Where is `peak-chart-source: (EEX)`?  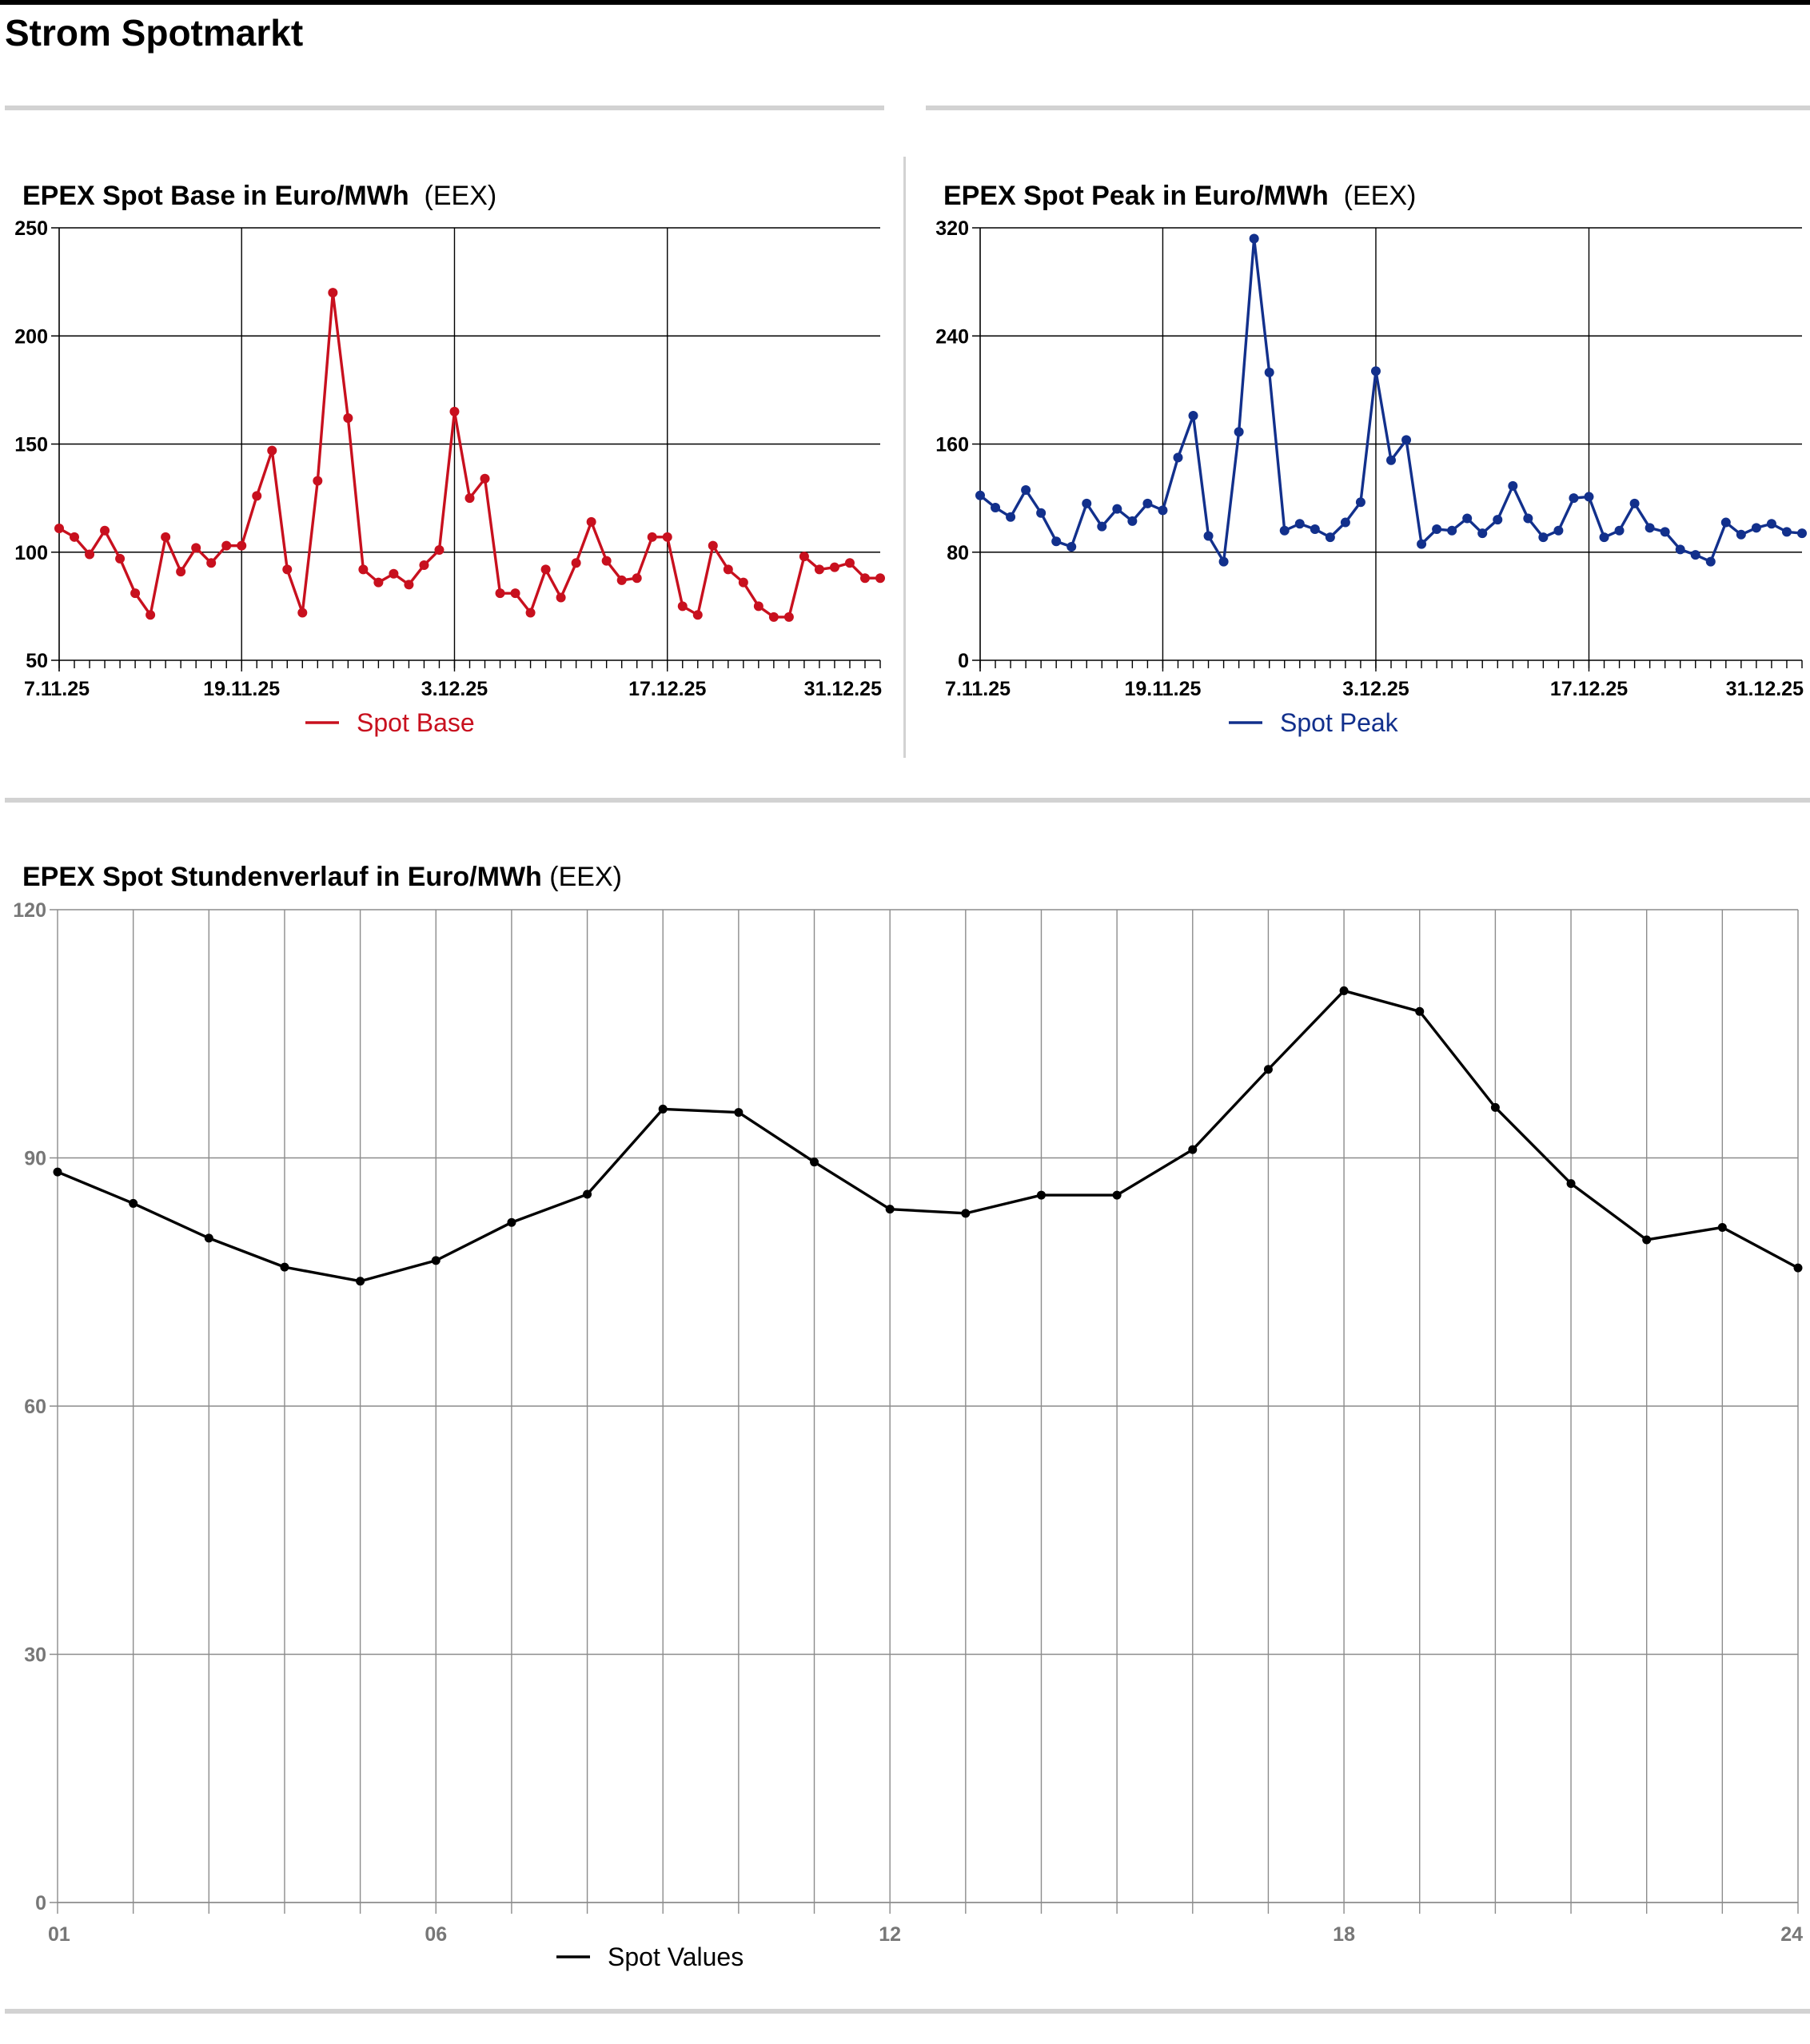 peak-chart-source: (EEX) is located at coordinates (1380, 196).